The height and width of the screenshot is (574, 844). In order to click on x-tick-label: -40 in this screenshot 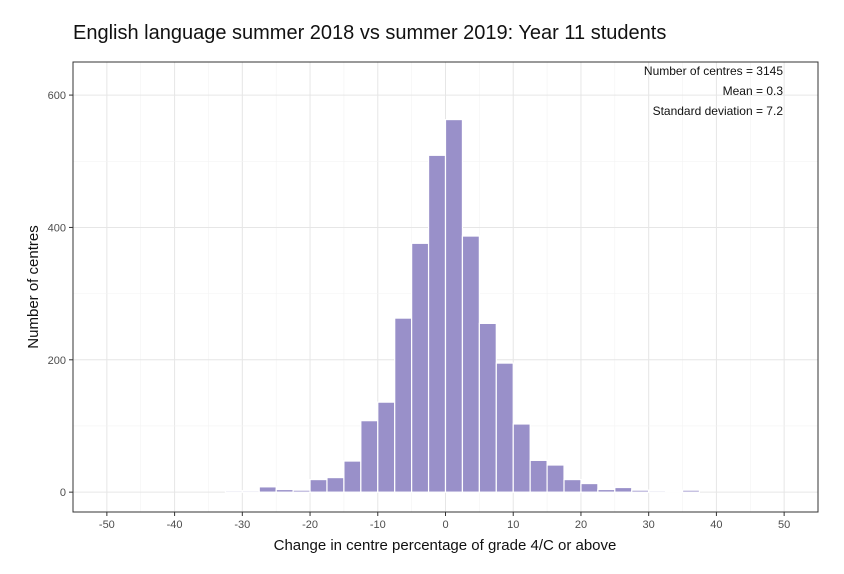, I will do `click(175, 525)`.